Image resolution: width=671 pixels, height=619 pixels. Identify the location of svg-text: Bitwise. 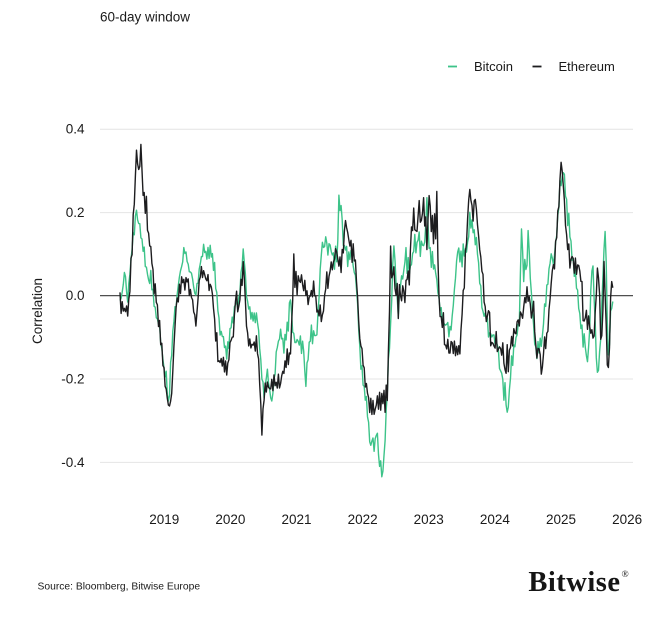
(574, 582).